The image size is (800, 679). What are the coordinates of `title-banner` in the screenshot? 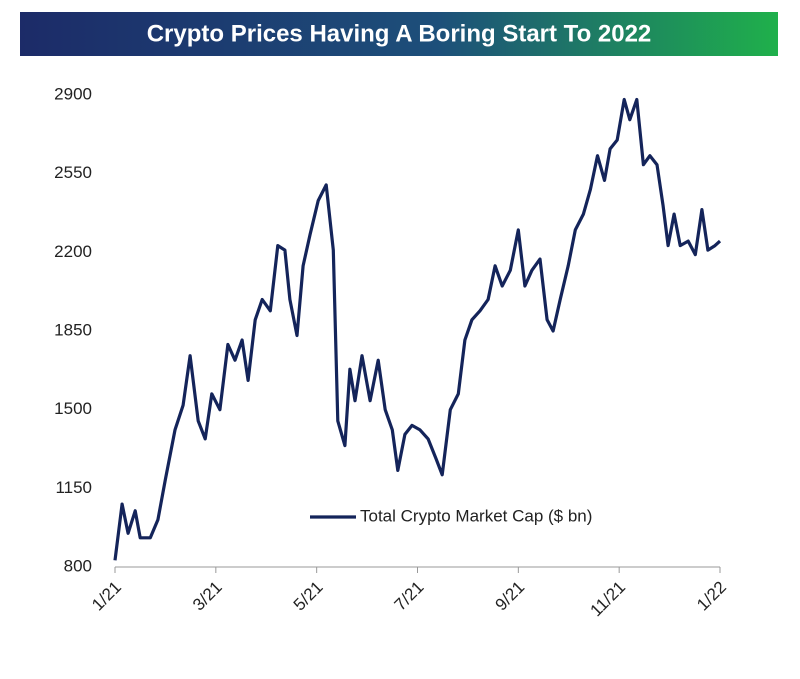 It's located at (399, 34).